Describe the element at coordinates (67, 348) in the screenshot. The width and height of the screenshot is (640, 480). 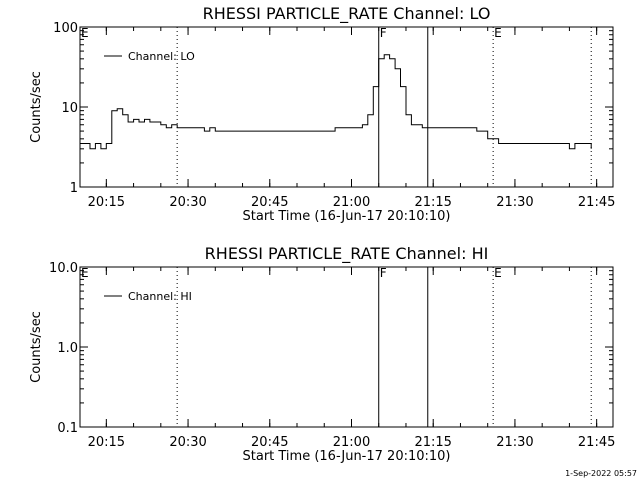
I see `y-tick-label: 1.0` at that location.